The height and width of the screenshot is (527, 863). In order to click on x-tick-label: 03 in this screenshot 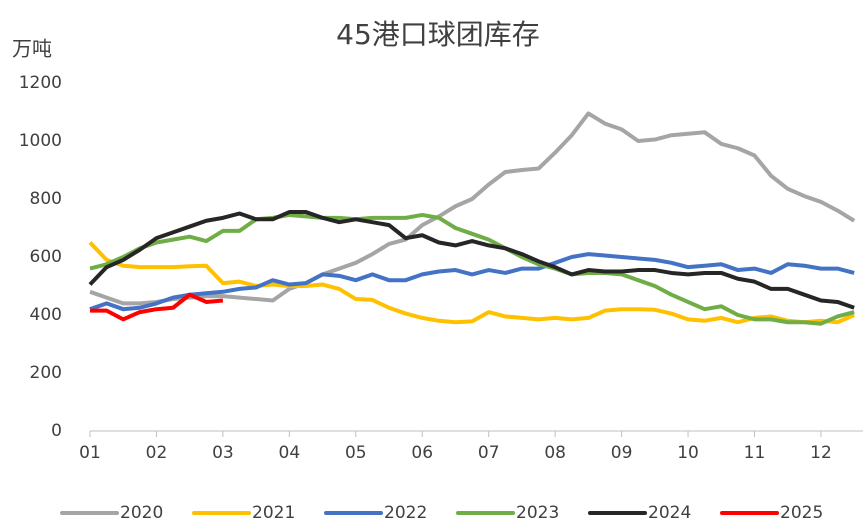, I will do `click(223, 453)`.